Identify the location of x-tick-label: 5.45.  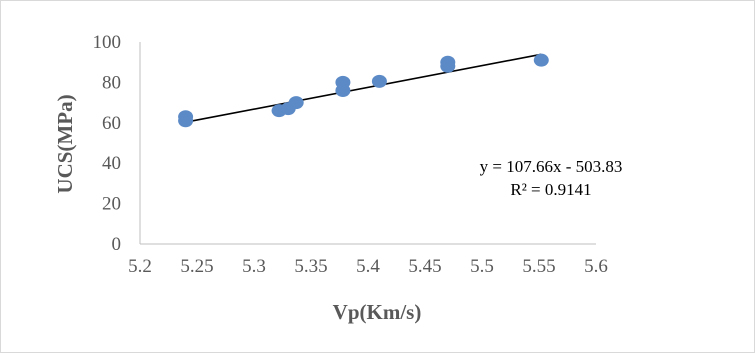
(424, 266).